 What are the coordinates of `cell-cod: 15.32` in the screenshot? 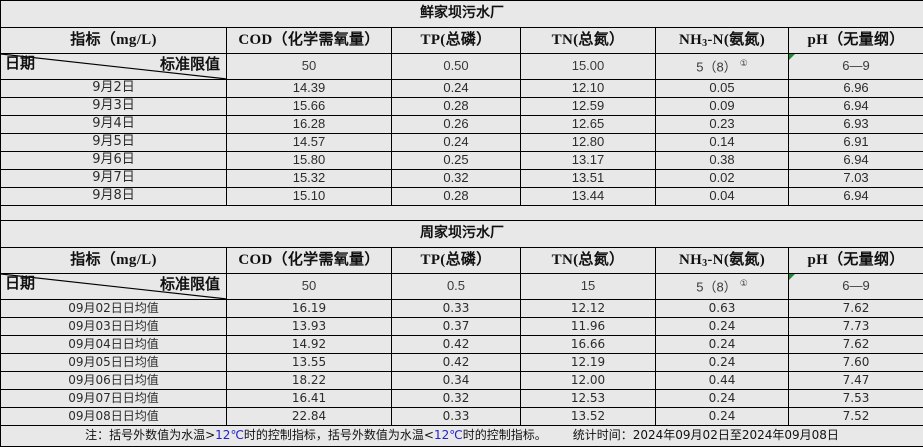 It's located at (309, 179).